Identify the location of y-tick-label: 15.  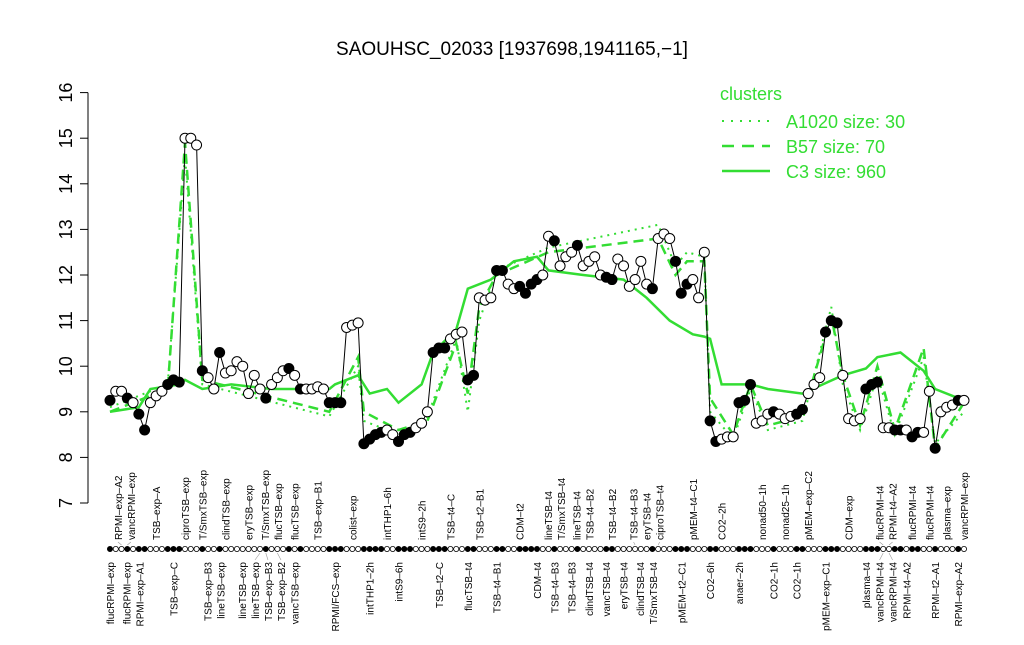
(66, 138).